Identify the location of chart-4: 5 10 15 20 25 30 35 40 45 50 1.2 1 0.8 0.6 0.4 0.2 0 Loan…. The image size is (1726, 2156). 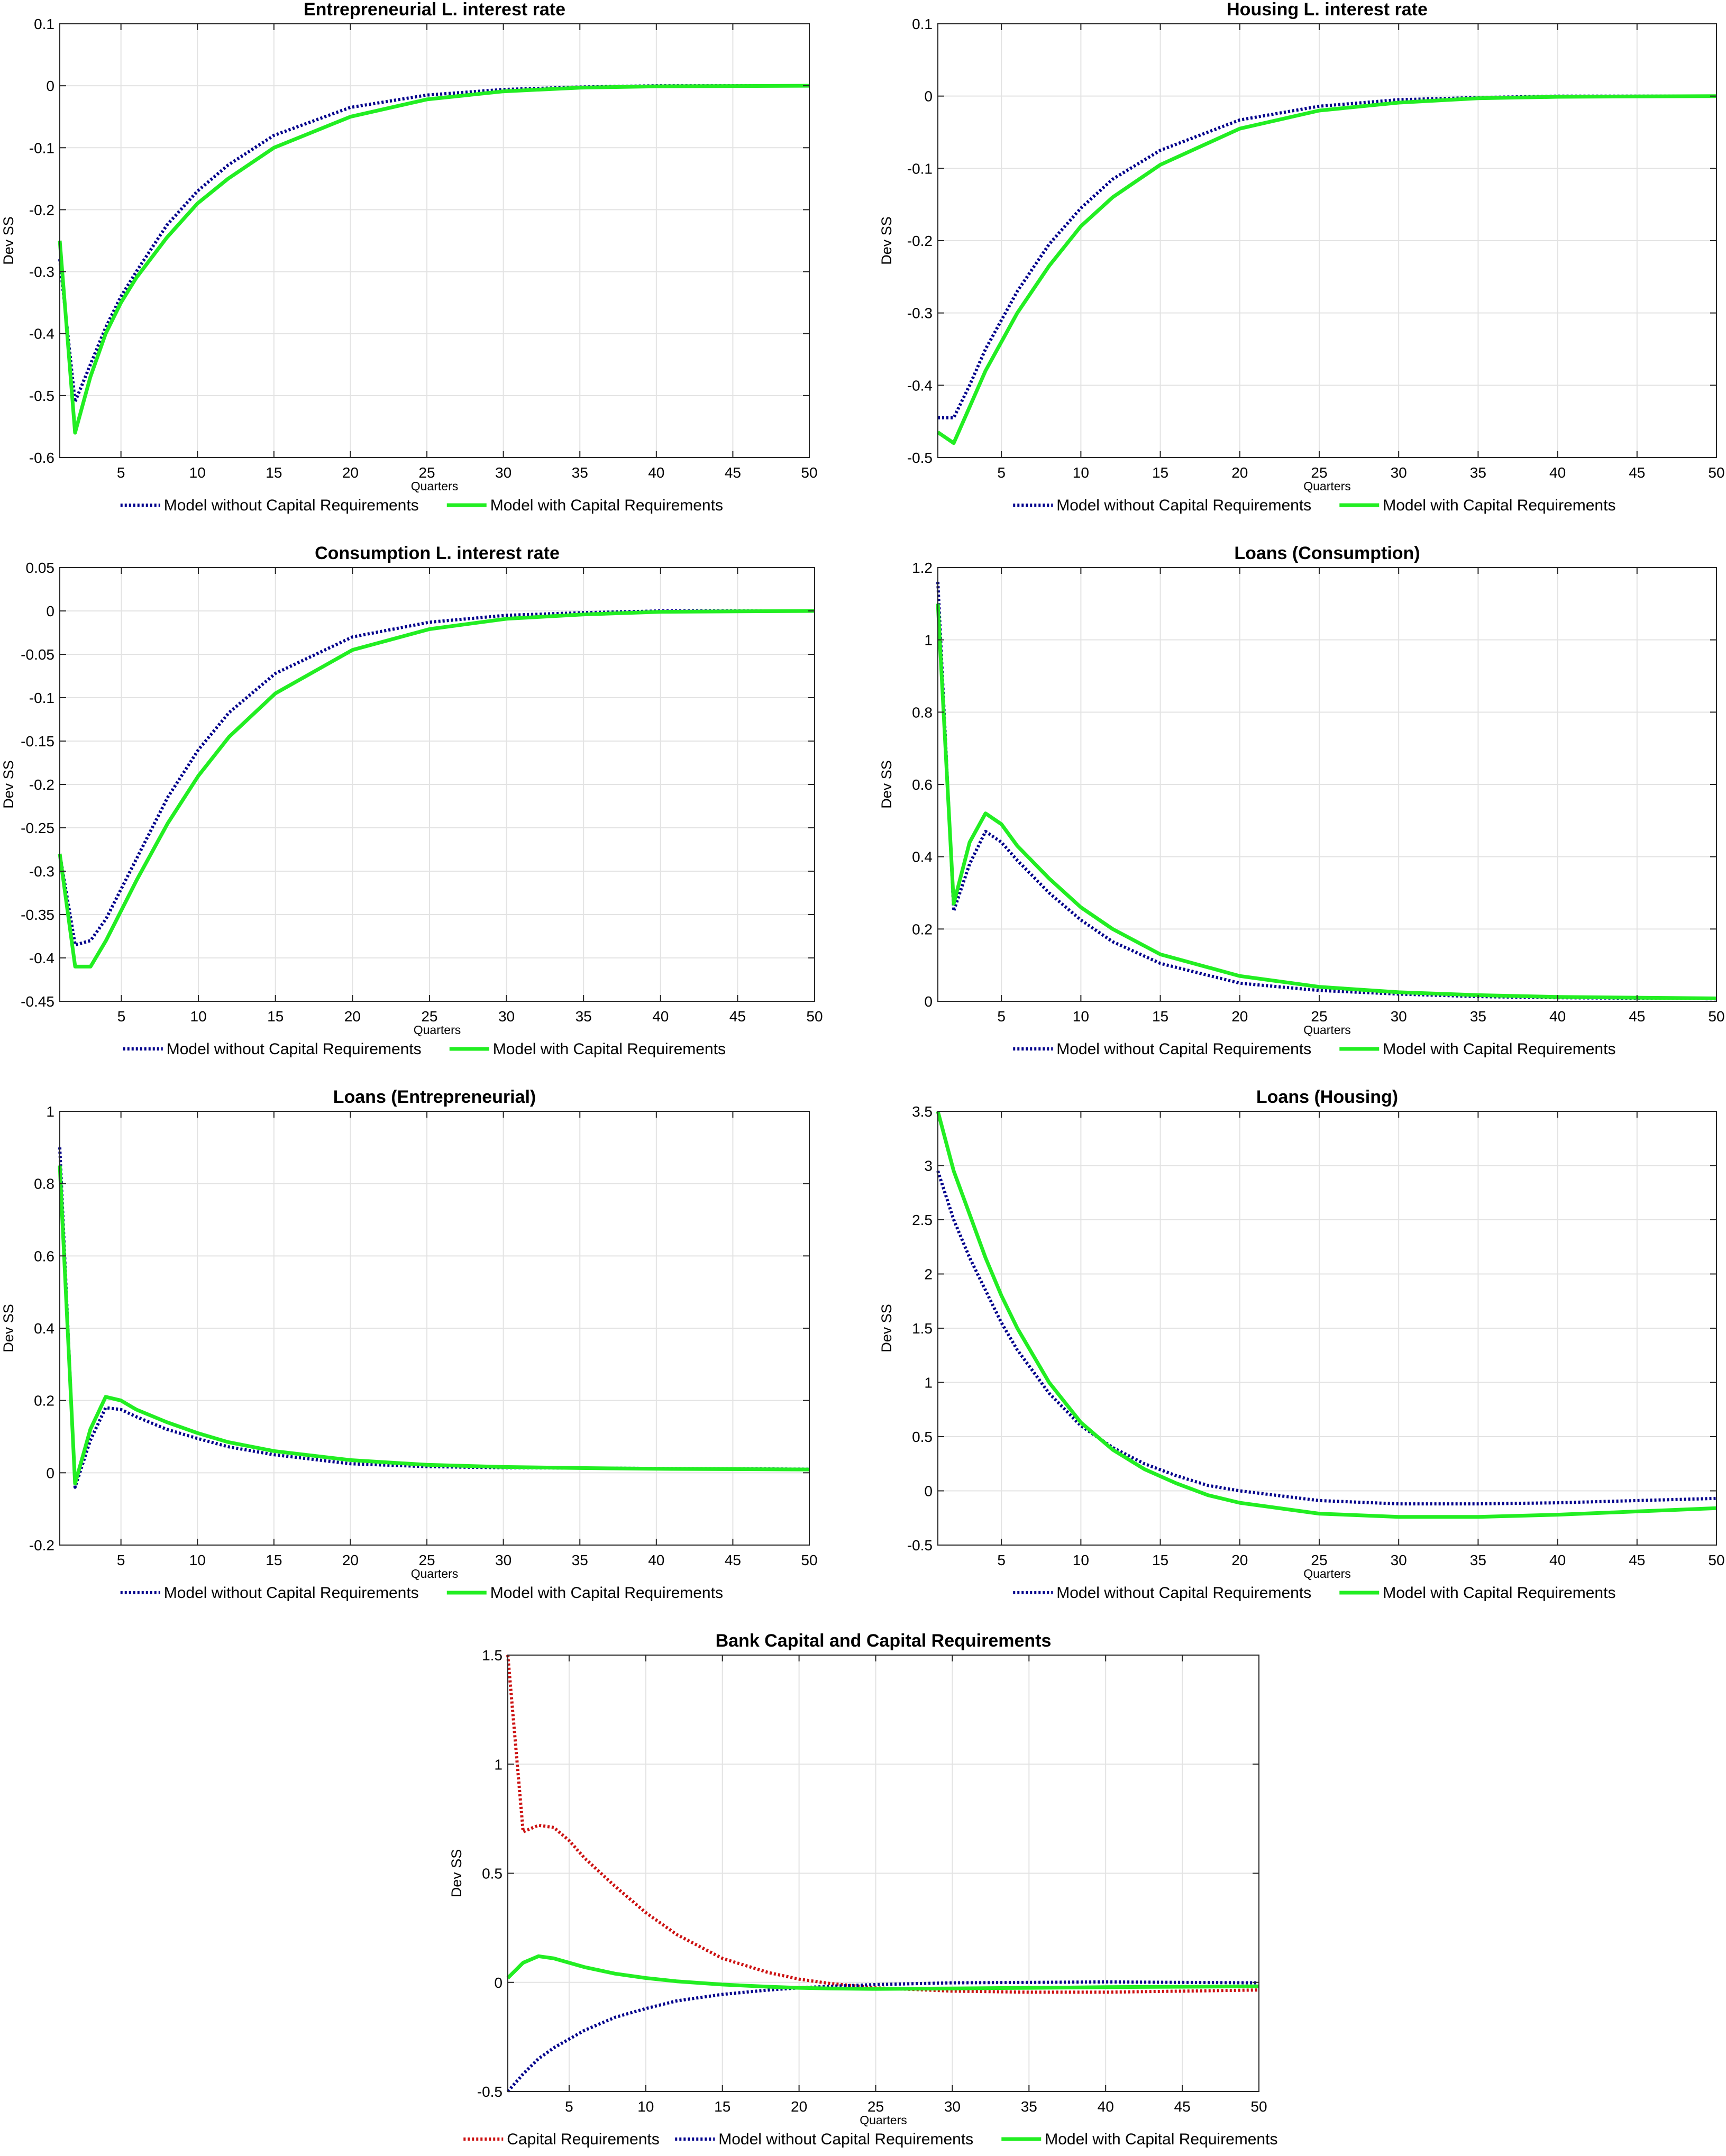
(1302, 800).